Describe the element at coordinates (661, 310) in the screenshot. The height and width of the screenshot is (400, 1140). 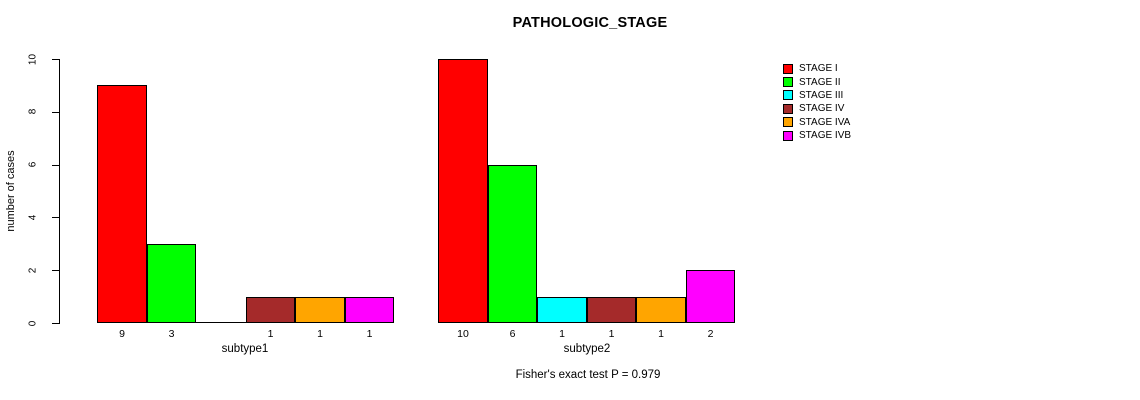
I see `bar-stage-iva-subtype2` at that location.